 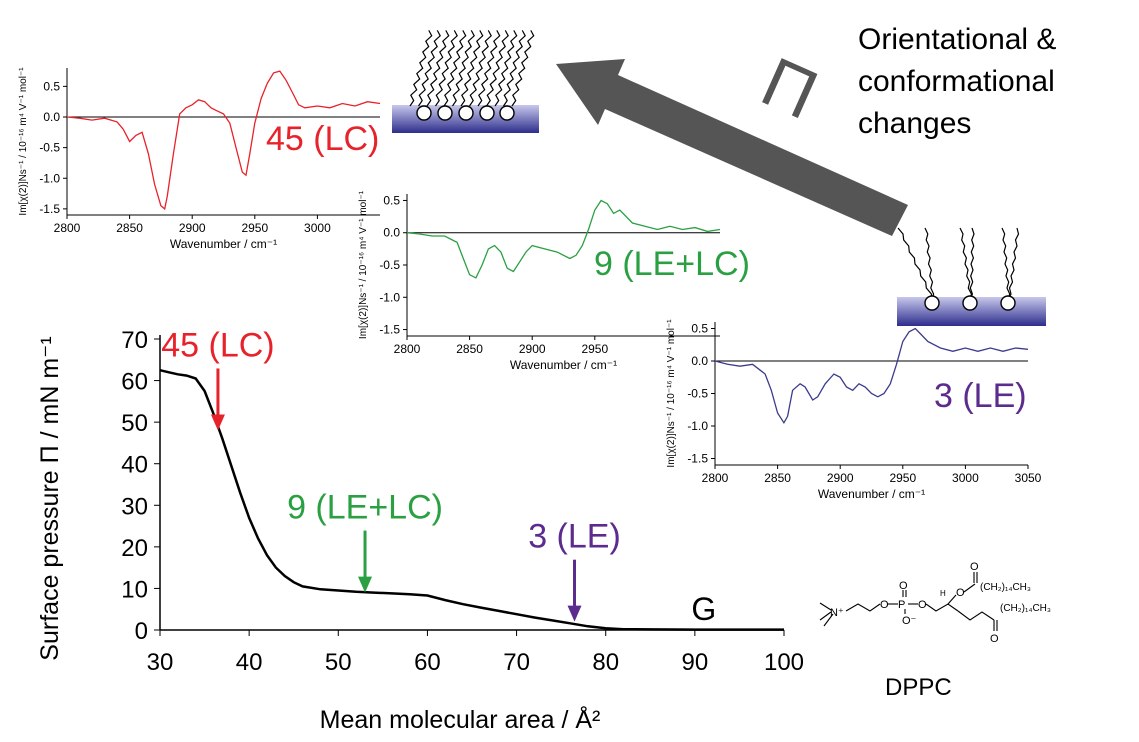 What do you see at coordinates (699, 361) in the screenshot?
I see `spectrum-le-y-tick-label: 0.0` at bounding box center [699, 361].